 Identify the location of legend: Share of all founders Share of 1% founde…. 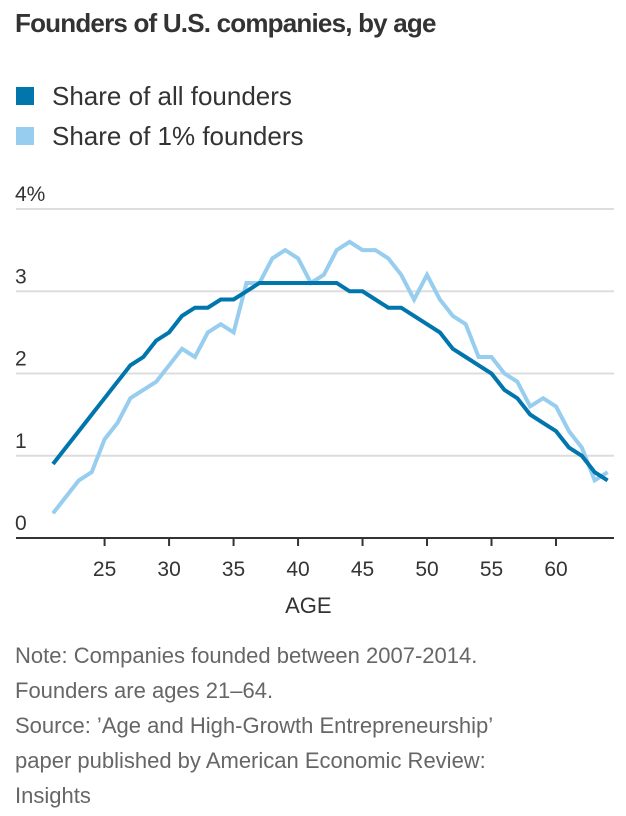
(160, 116).